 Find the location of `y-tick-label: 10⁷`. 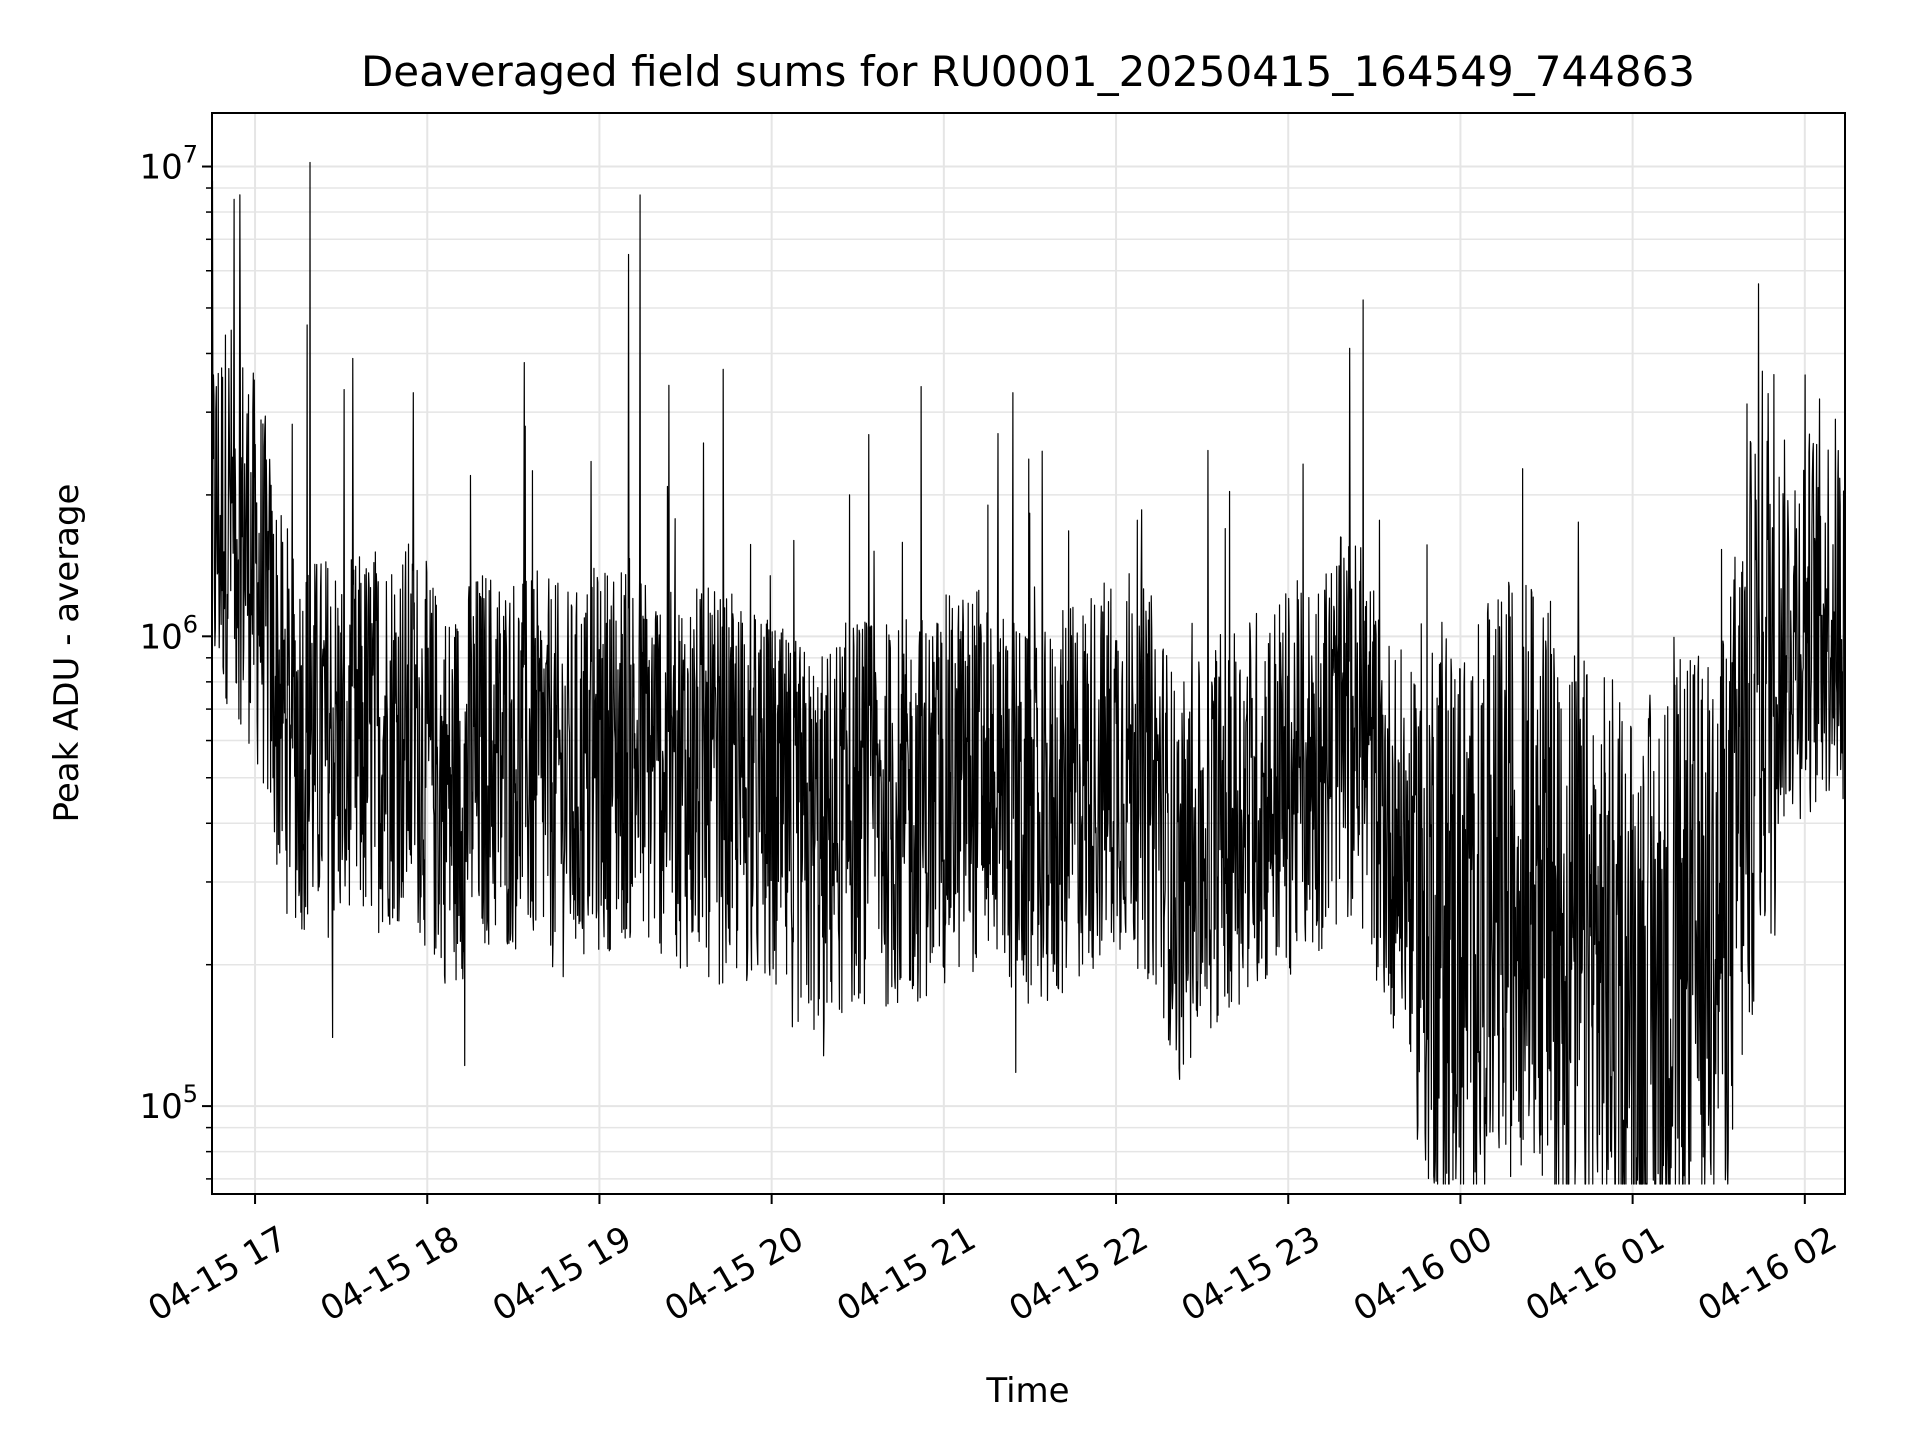

y-tick-label: 10⁷ is located at coordinates (168, 164).